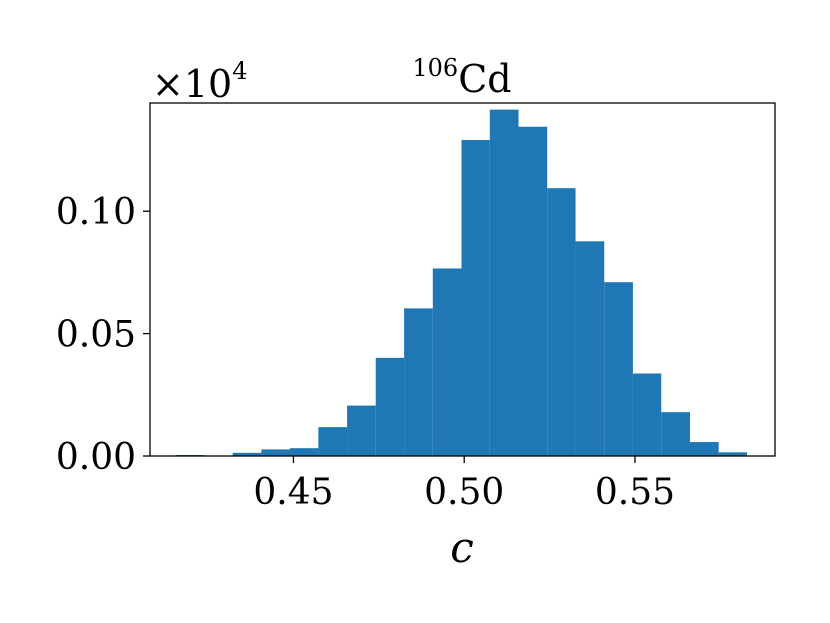 This screenshot has width=830, height=623. I want to click on y-axis-ticks: 0.00 0.05 0.10, so click(103, 335).